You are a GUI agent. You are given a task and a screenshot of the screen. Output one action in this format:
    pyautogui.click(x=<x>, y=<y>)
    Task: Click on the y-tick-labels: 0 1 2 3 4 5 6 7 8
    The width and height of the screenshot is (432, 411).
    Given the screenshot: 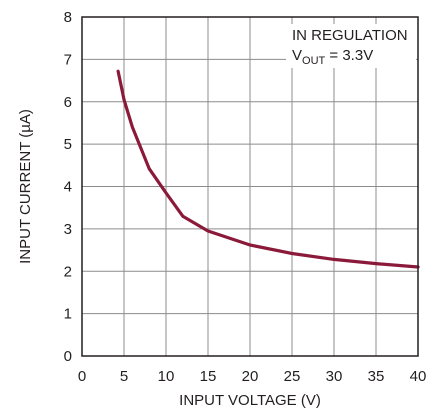 What is the action you would take?
    pyautogui.click(x=68, y=187)
    